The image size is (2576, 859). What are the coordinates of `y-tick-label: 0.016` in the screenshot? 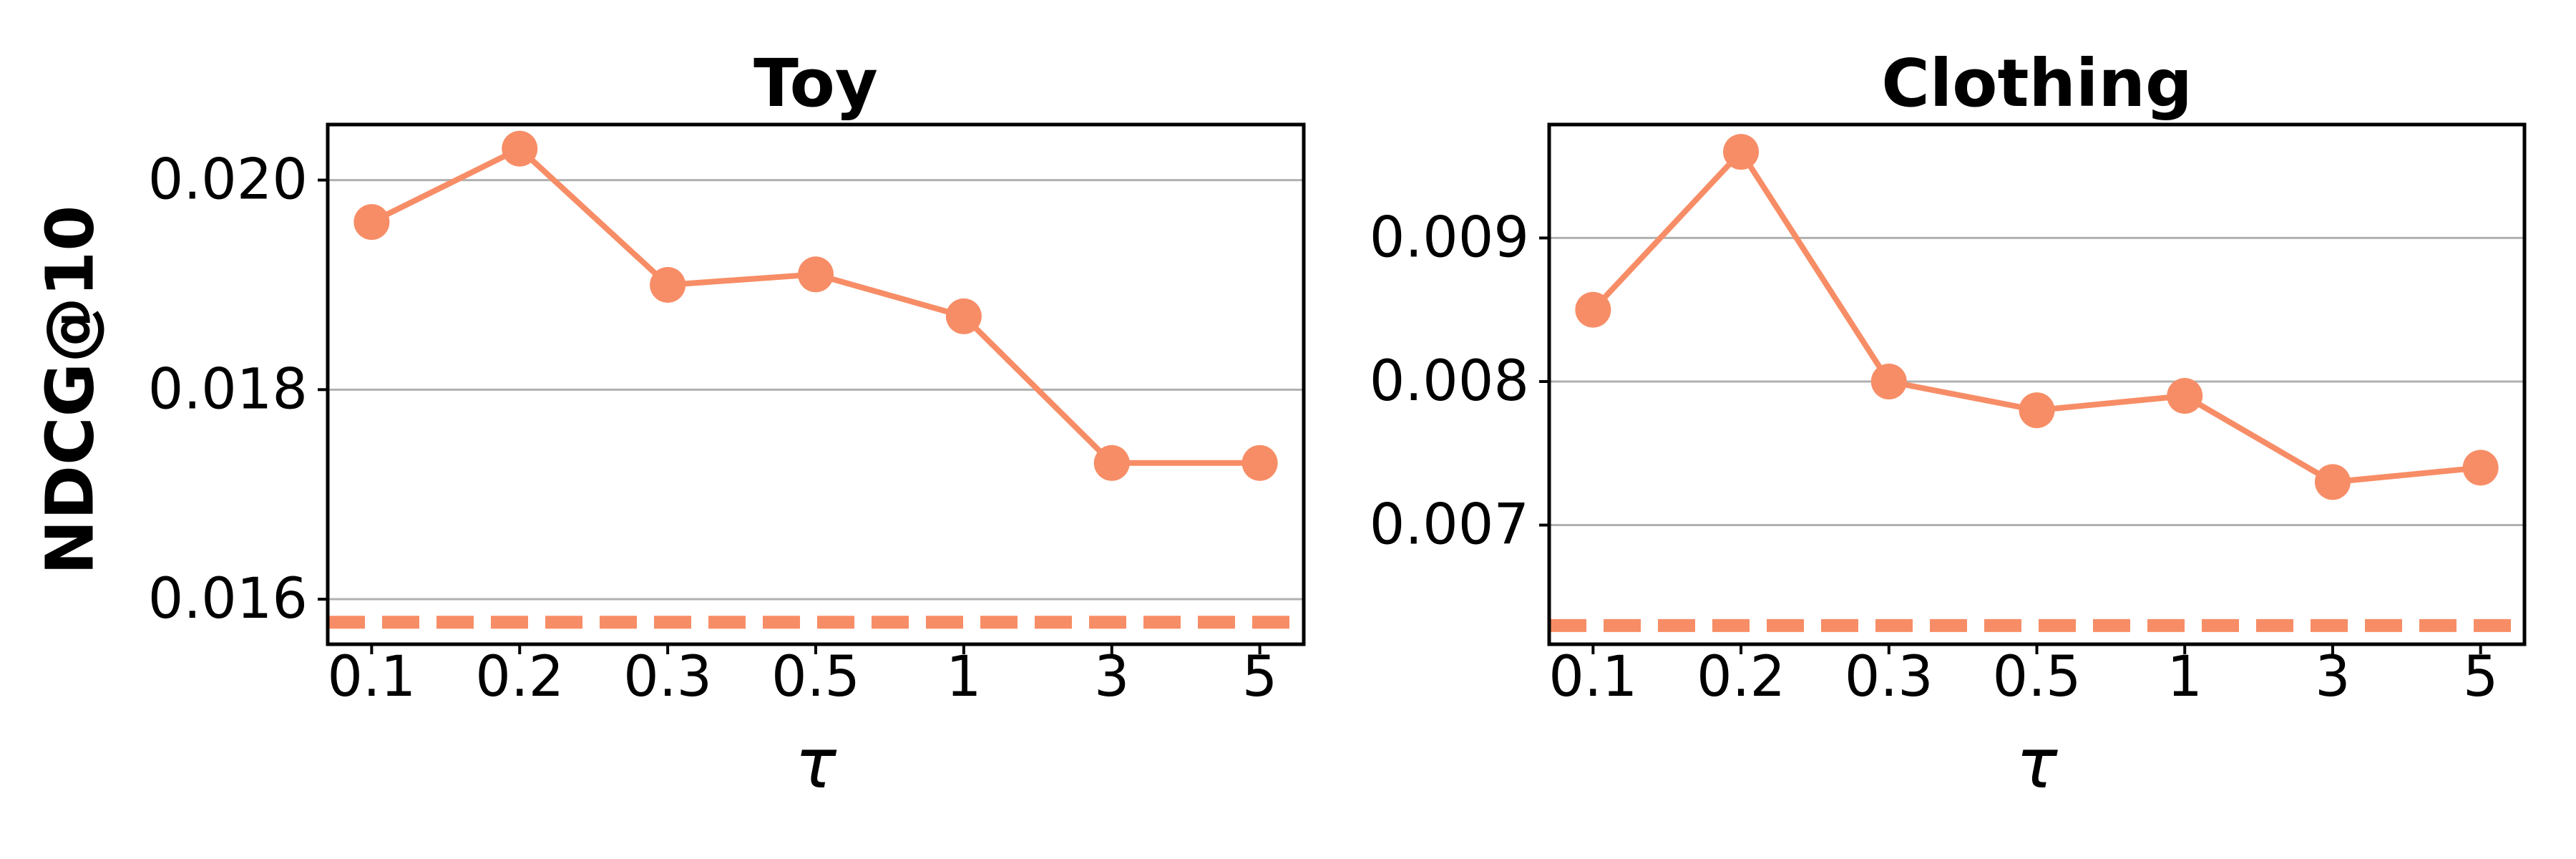 It's located at (228, 599).